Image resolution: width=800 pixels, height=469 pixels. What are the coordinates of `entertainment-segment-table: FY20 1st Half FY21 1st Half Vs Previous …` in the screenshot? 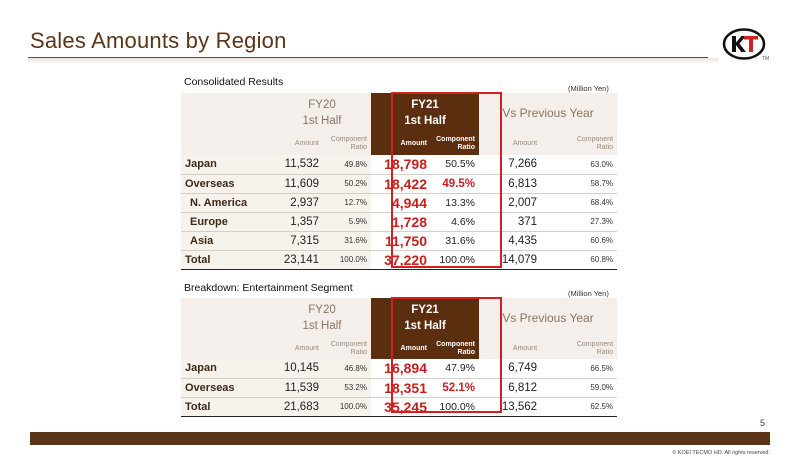 It's located at (399, 357).